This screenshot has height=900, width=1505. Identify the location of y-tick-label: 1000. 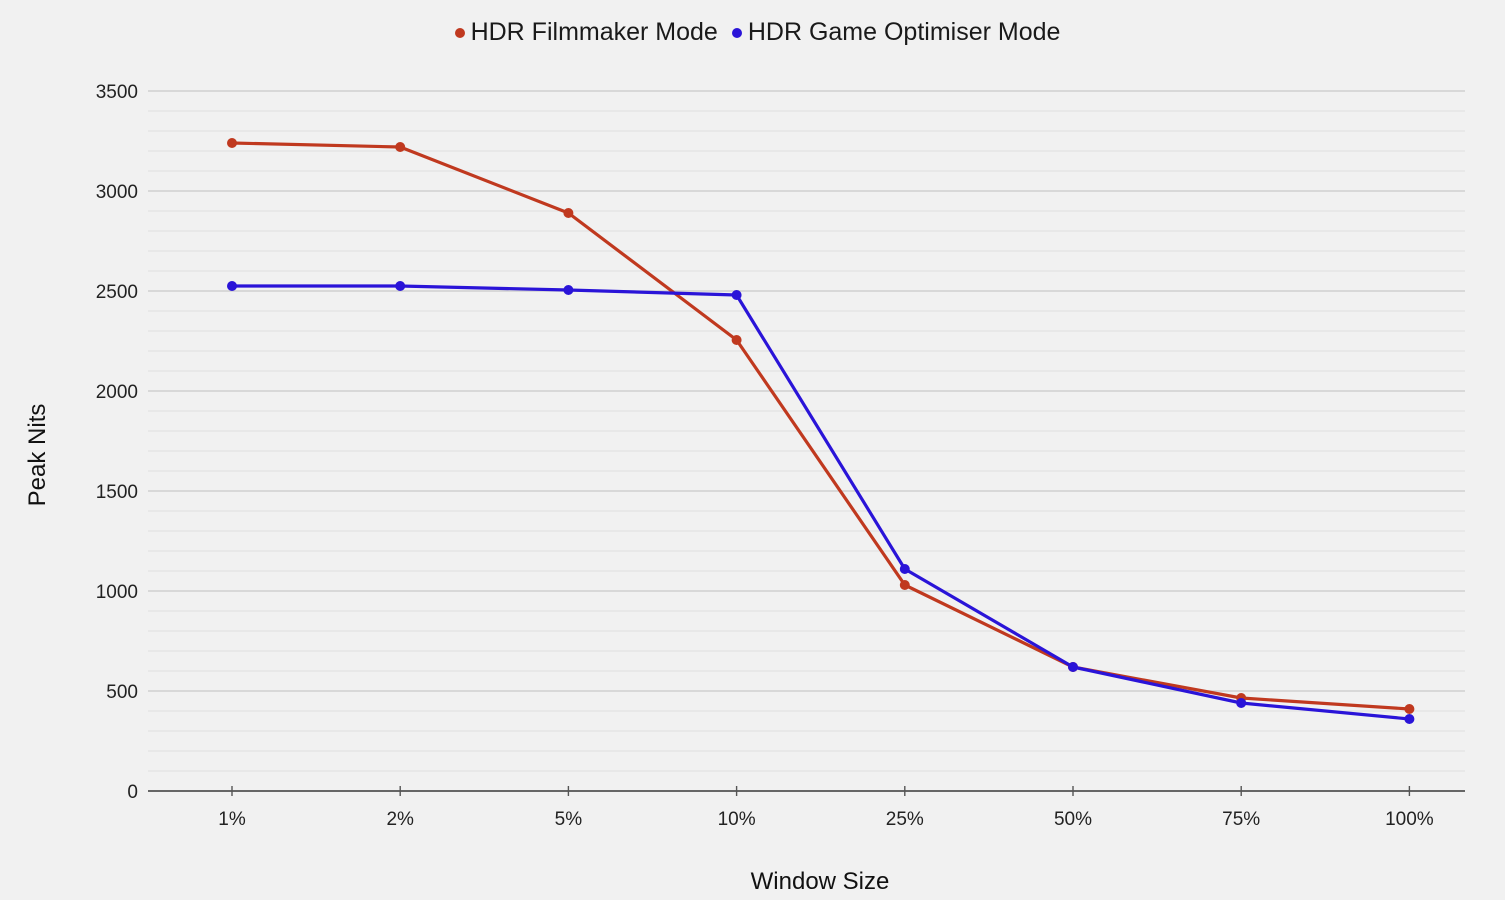
(117, 592).